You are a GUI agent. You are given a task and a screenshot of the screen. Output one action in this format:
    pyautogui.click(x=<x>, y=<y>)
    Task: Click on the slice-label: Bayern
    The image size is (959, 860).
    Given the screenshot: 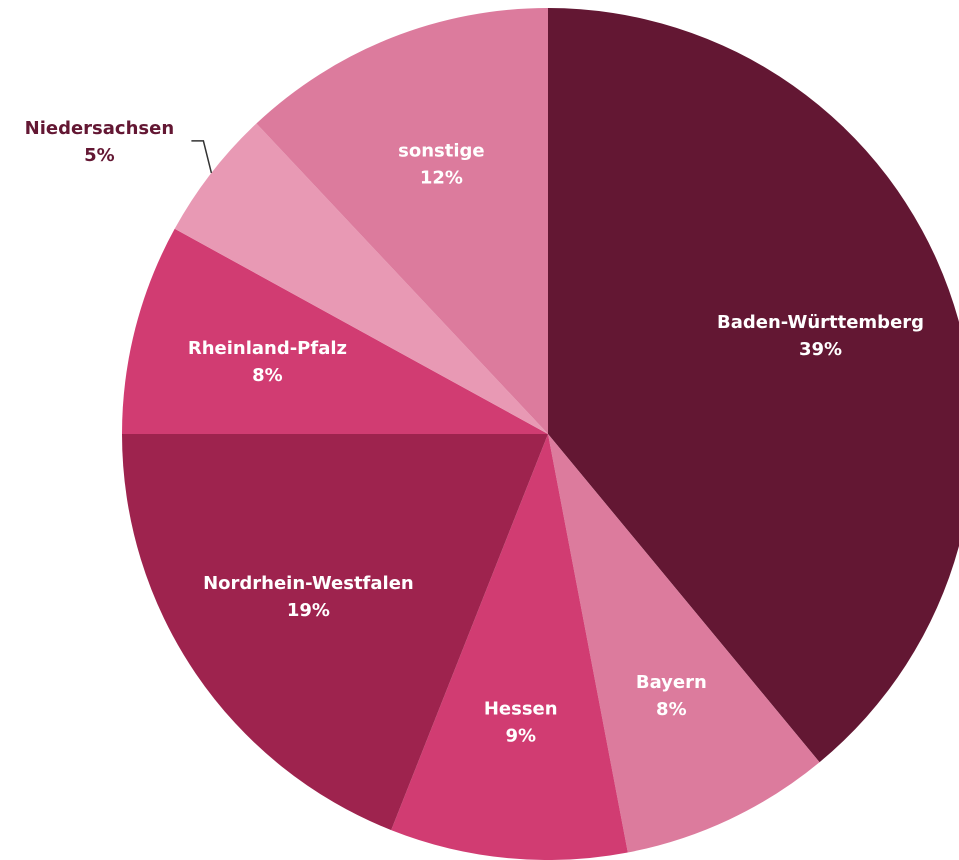 What is the action you would take?
    pyautogui.click(x=671, y=682)
    